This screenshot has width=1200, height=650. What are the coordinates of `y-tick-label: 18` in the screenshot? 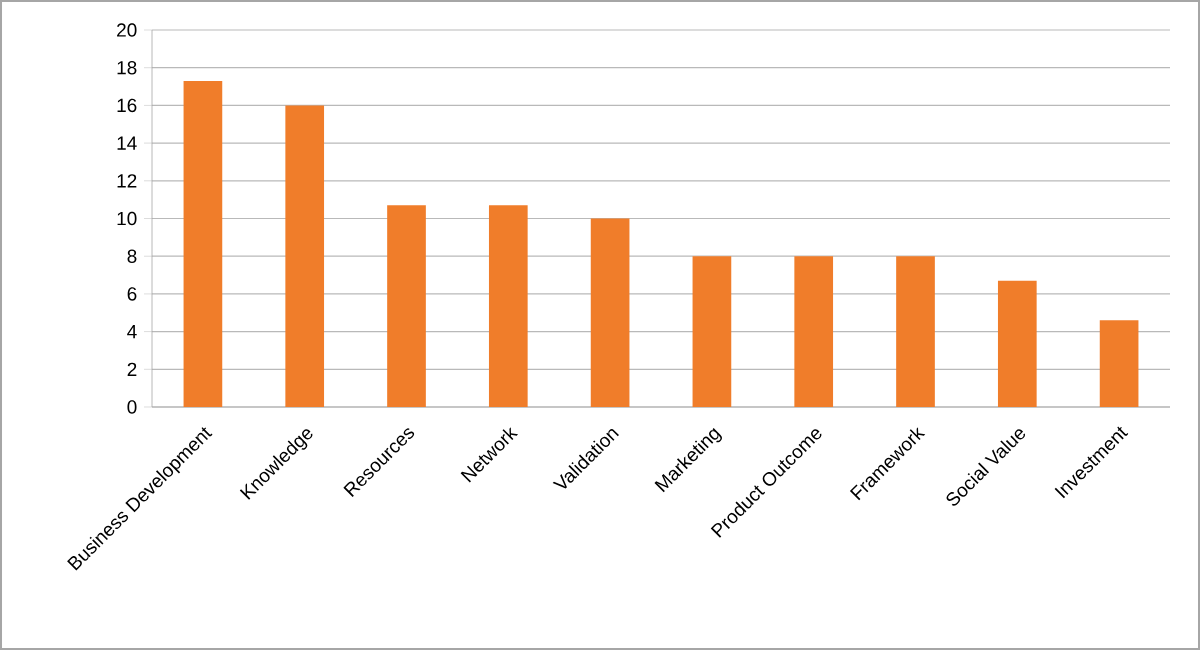 It's located at (127, 67).